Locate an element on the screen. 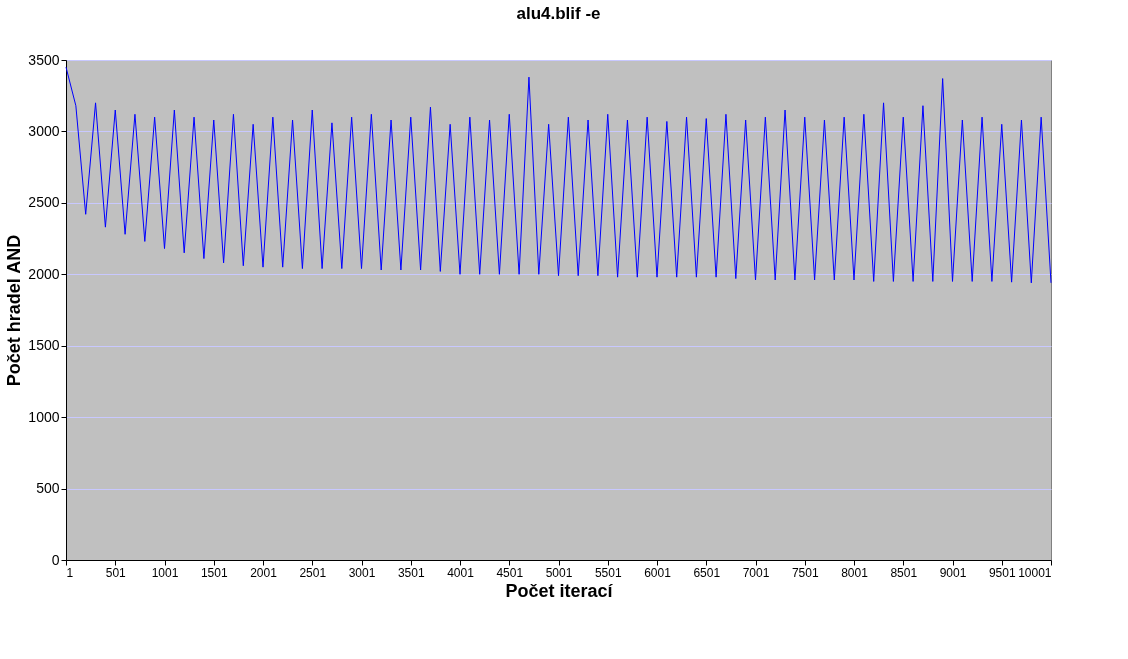 This screenshot has height=659, width=1128. x-tick-label: 1501 is located at coordinates (214, 572).